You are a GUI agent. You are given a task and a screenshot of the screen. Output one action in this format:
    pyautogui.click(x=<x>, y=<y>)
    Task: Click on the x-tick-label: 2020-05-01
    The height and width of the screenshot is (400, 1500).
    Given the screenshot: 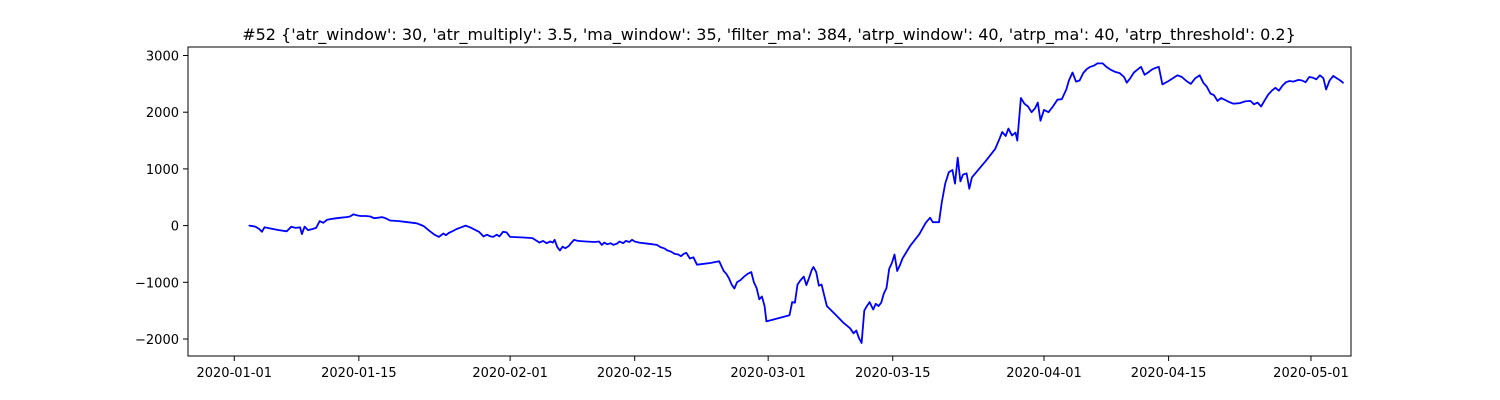 What is the action you would take?
    pyautogui.click(x=1311, y=373)
    